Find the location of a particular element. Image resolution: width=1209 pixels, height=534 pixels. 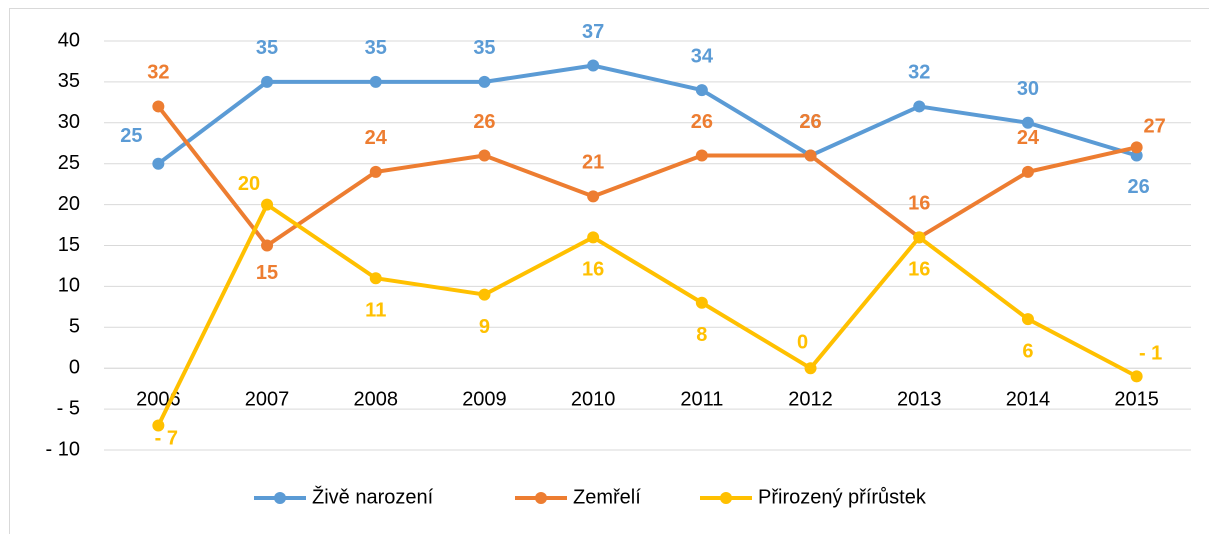

data-label: 15 is located at coordinates (267, 273).